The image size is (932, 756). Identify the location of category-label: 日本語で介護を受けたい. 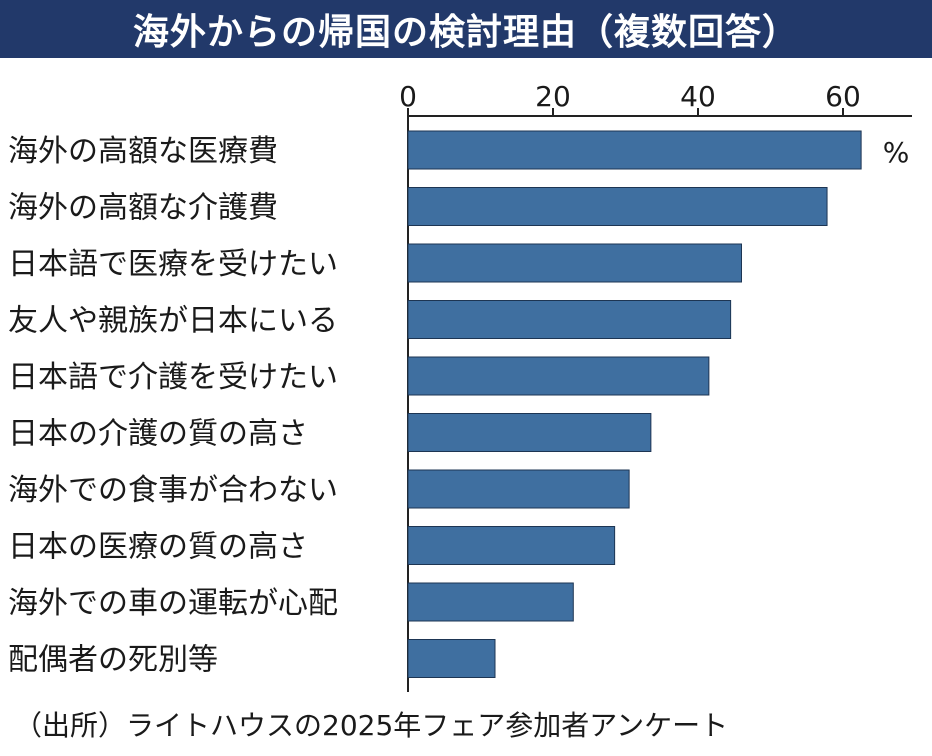
(173, 377).